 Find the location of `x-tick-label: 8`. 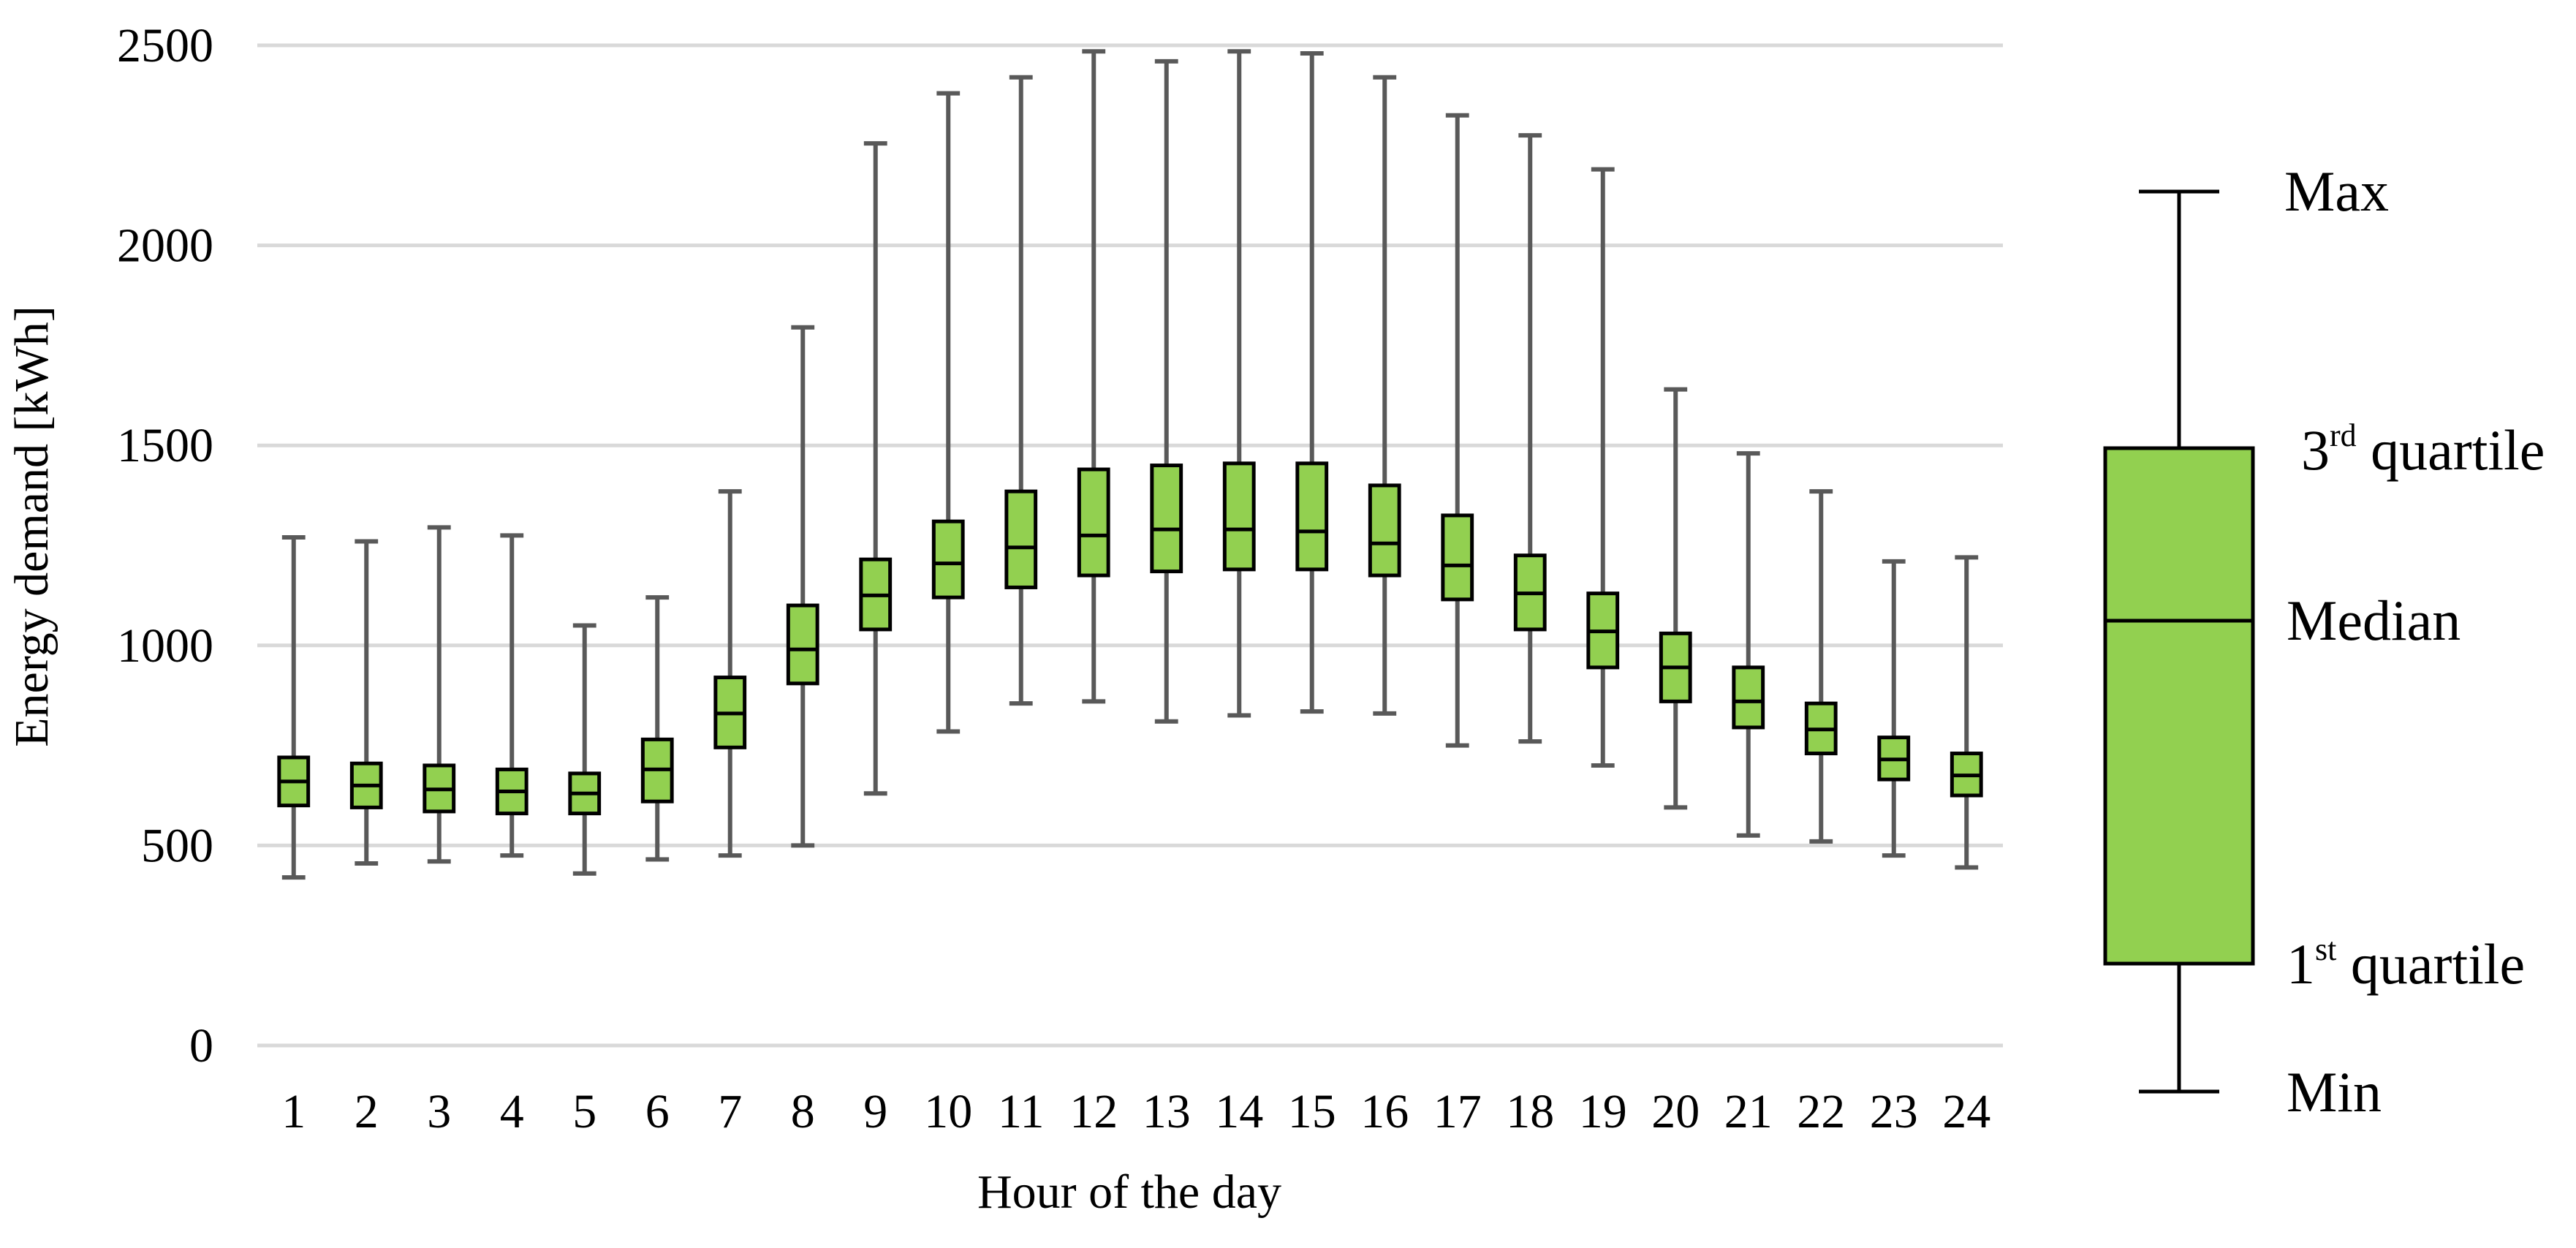

x-tick-label: 8 is located at coordinates (803, 1111).